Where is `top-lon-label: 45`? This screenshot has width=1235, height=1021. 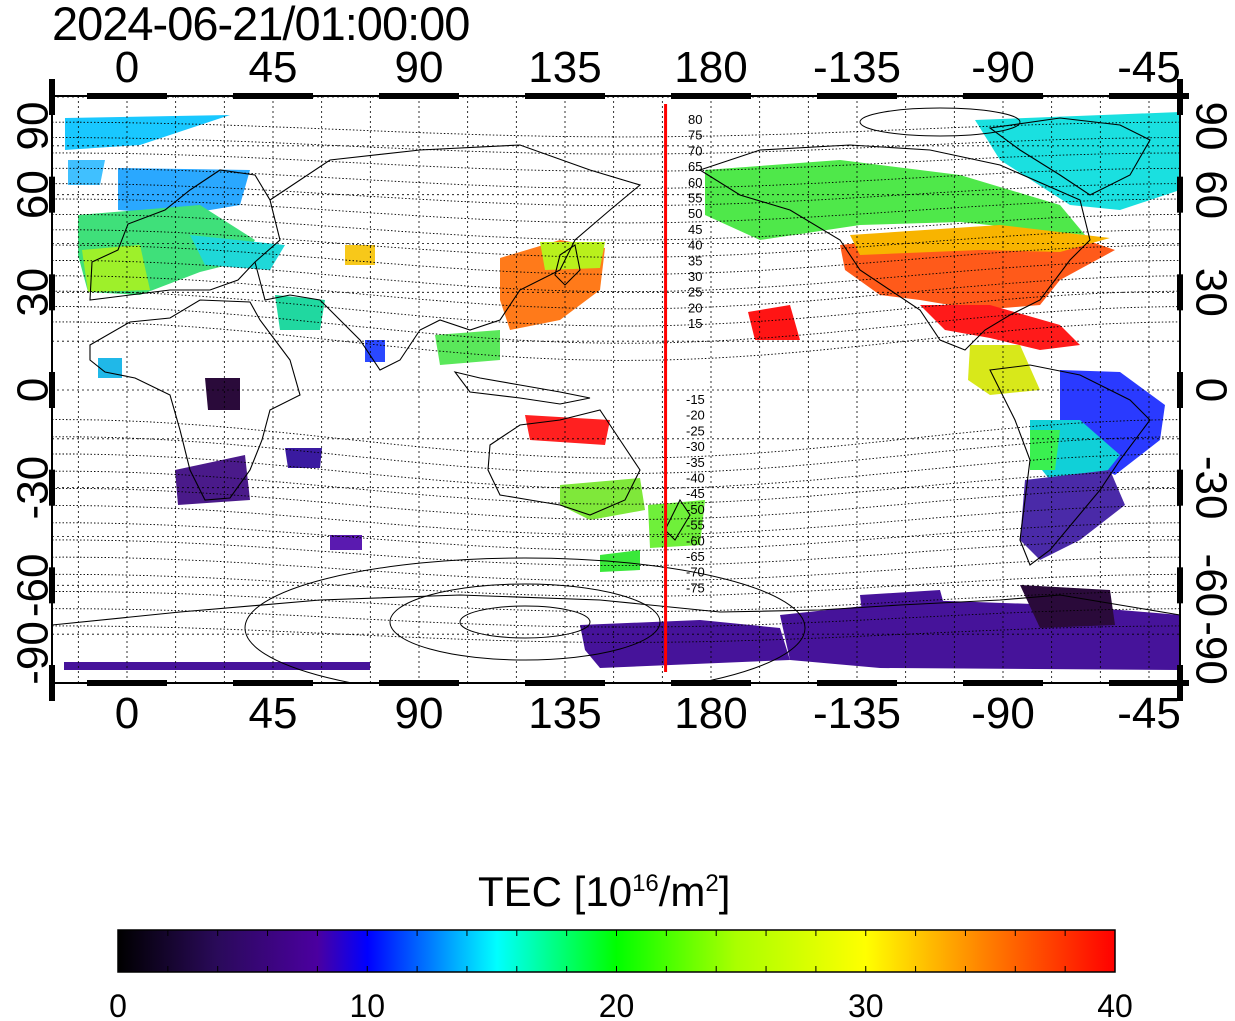
top-lon-label: 45 is located at coordinates (273, 67).